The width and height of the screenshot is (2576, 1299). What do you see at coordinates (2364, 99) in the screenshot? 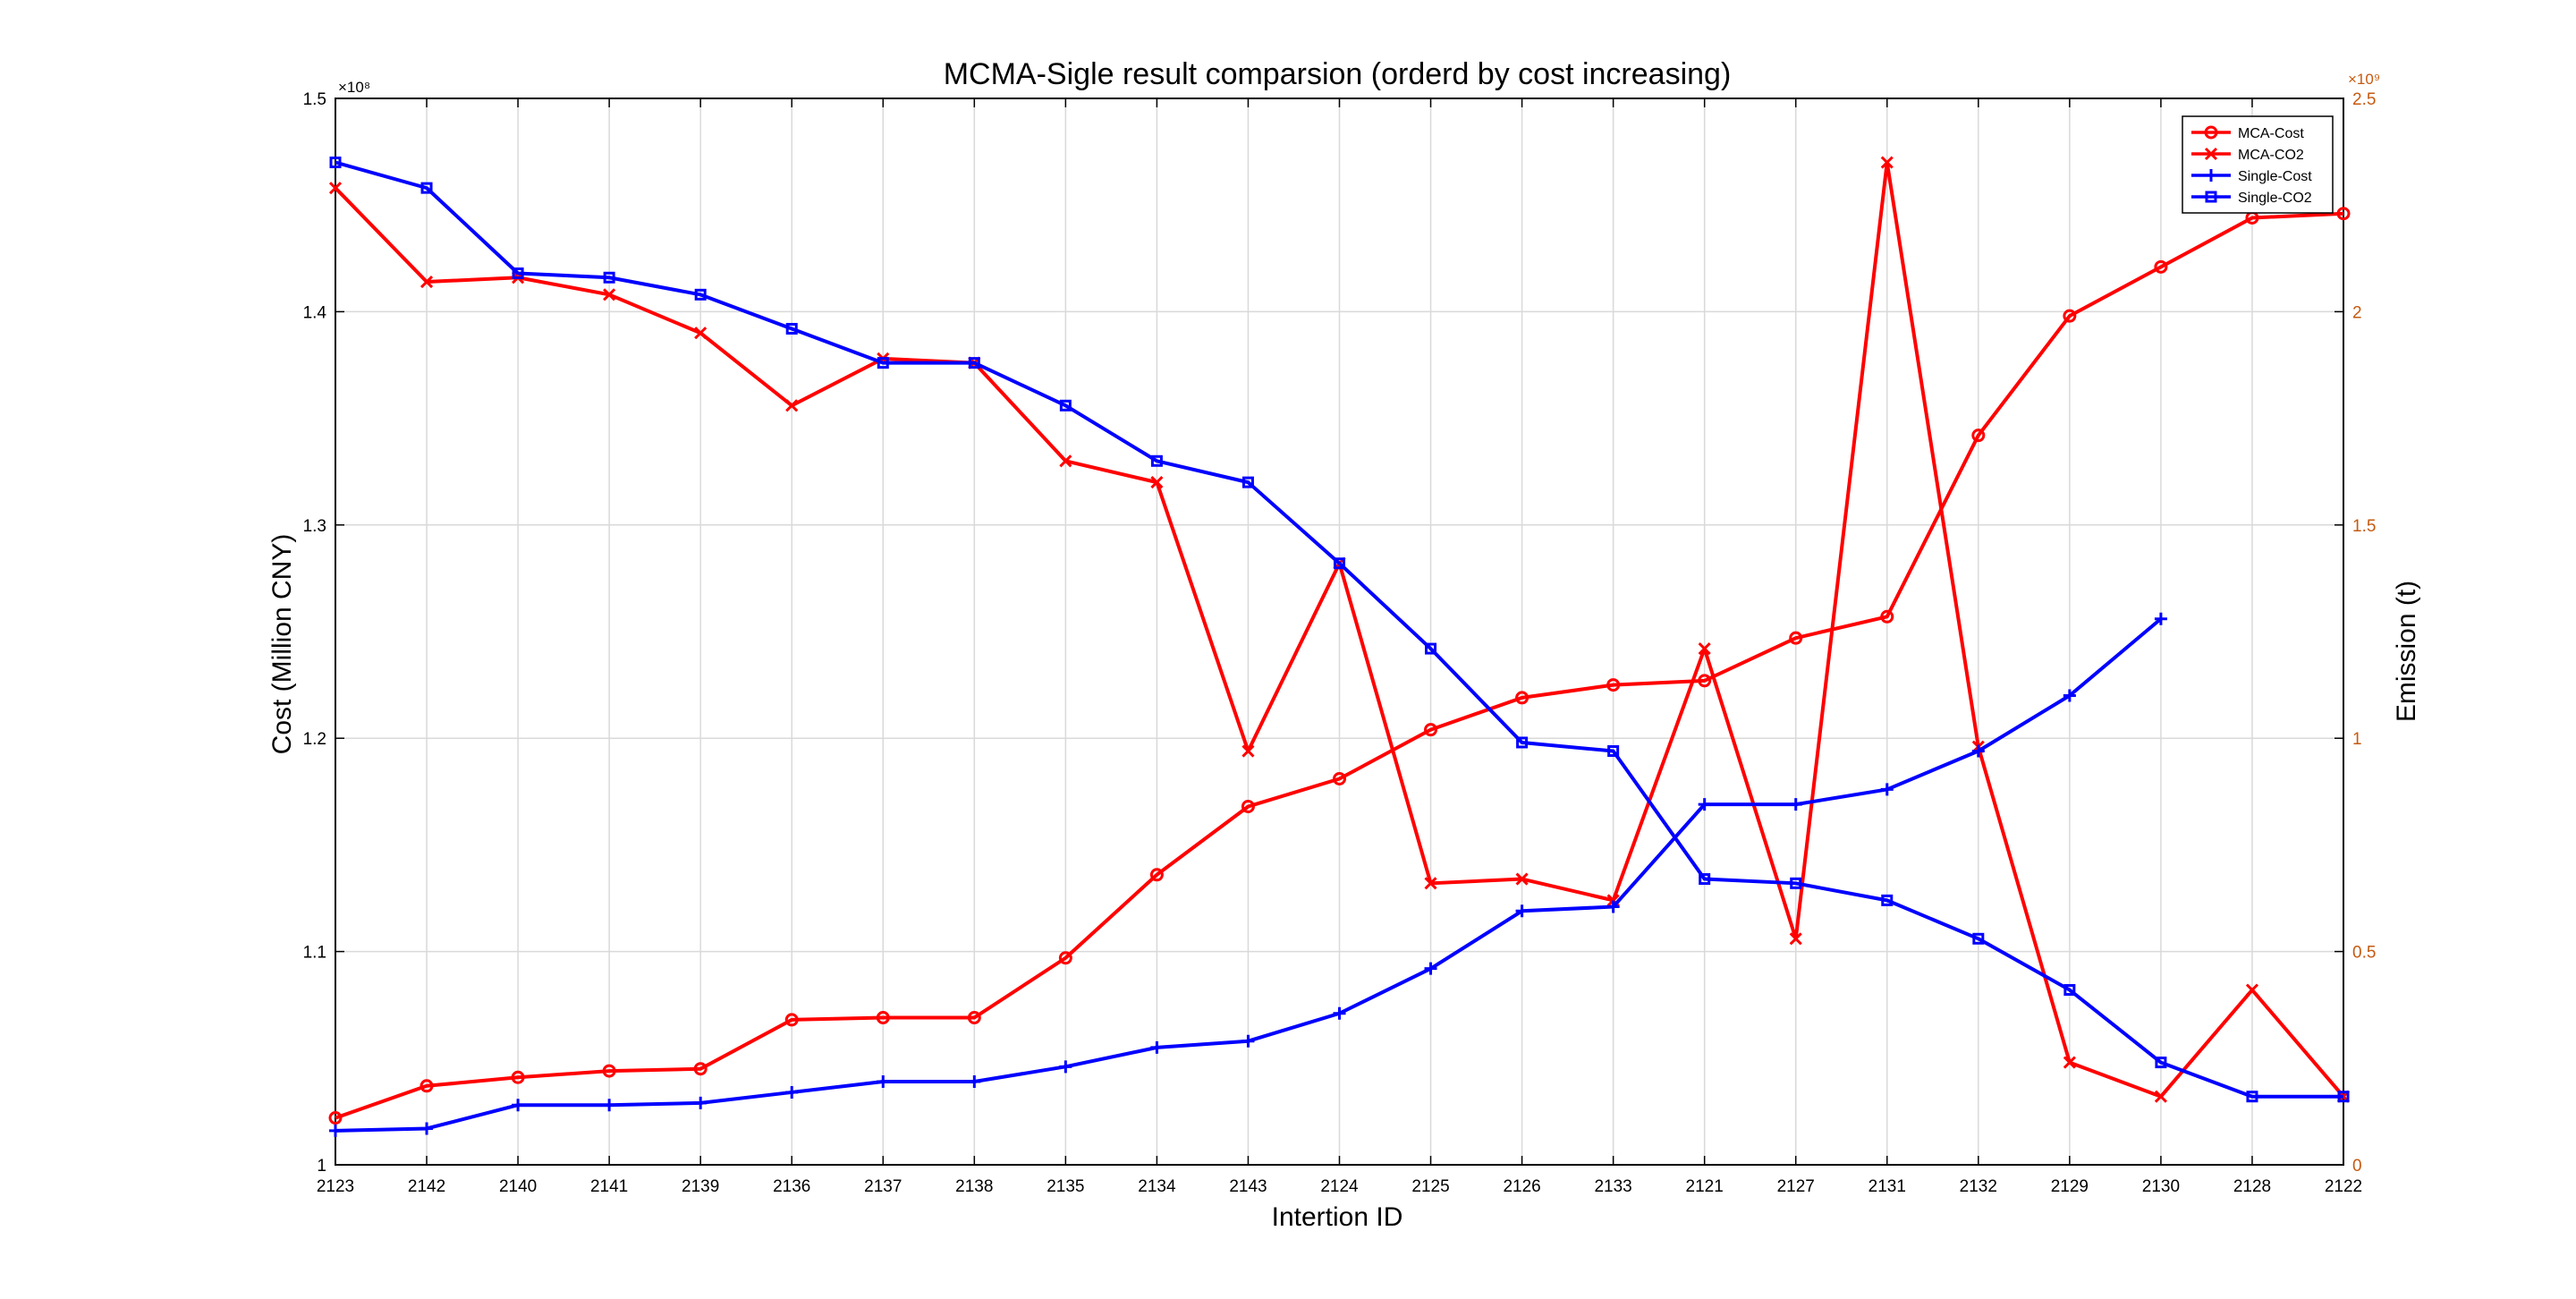
I see `y-right-tick-label: 2.5` at bounding box center [2364, 99].